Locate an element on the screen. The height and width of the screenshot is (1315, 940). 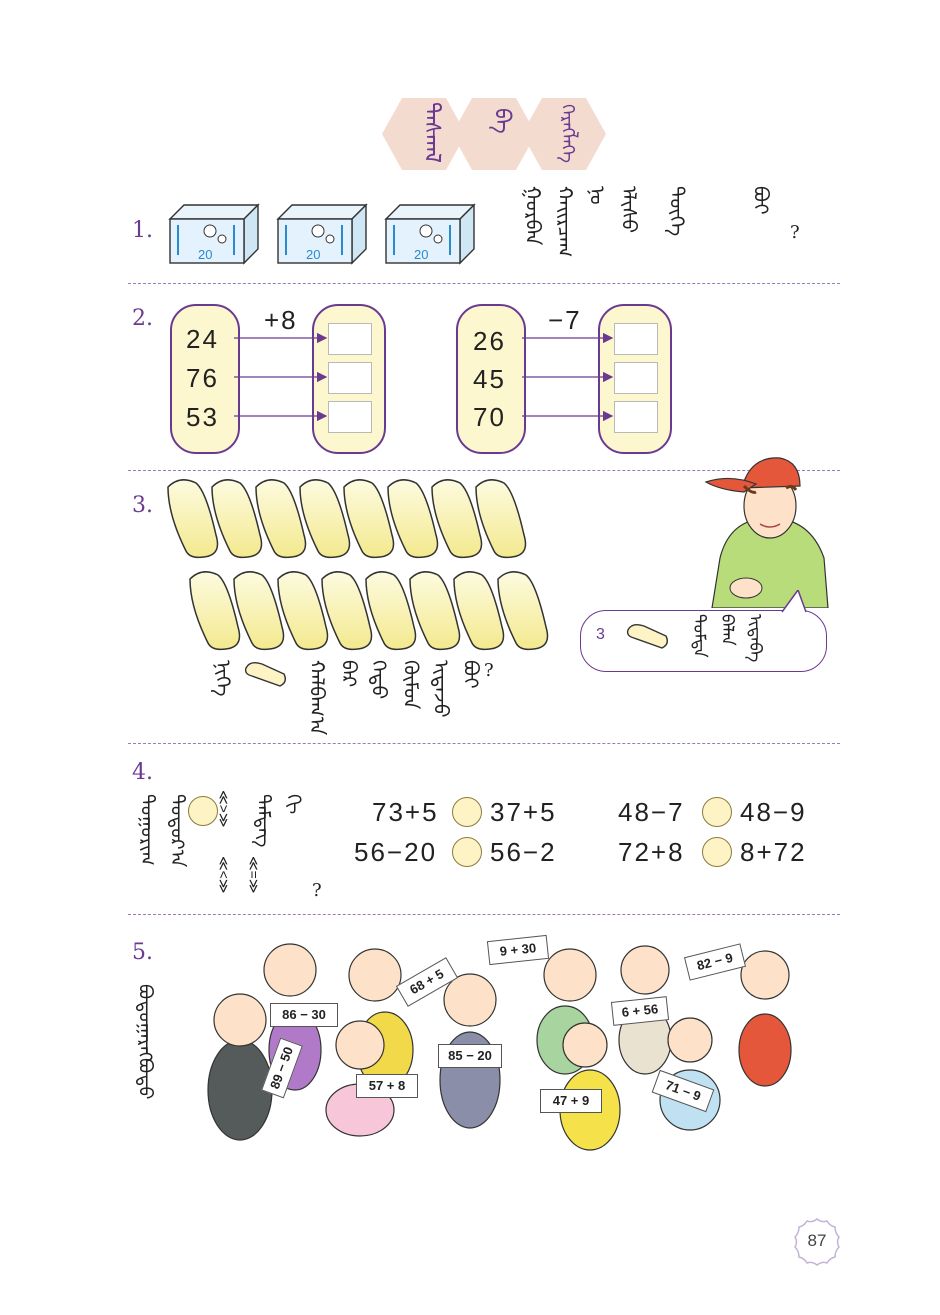
q1-word-4: ᠡᠯᠢᠰᠦ is located at coordinates (629, 210).